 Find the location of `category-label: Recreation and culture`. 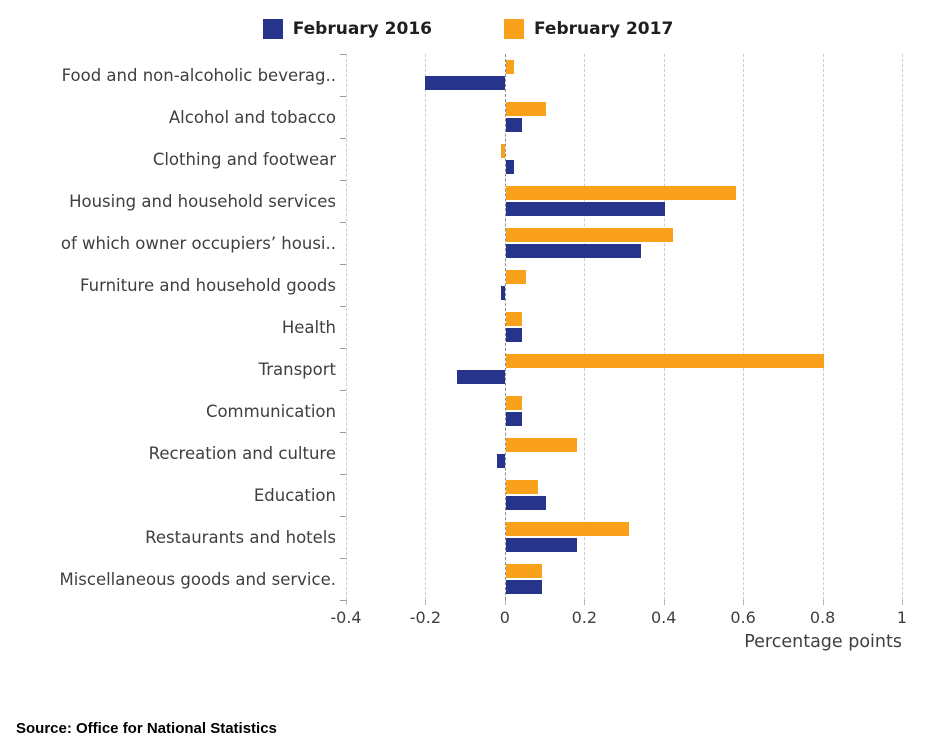

category-label: Recreation and culture is located at coordinates (242, 453).